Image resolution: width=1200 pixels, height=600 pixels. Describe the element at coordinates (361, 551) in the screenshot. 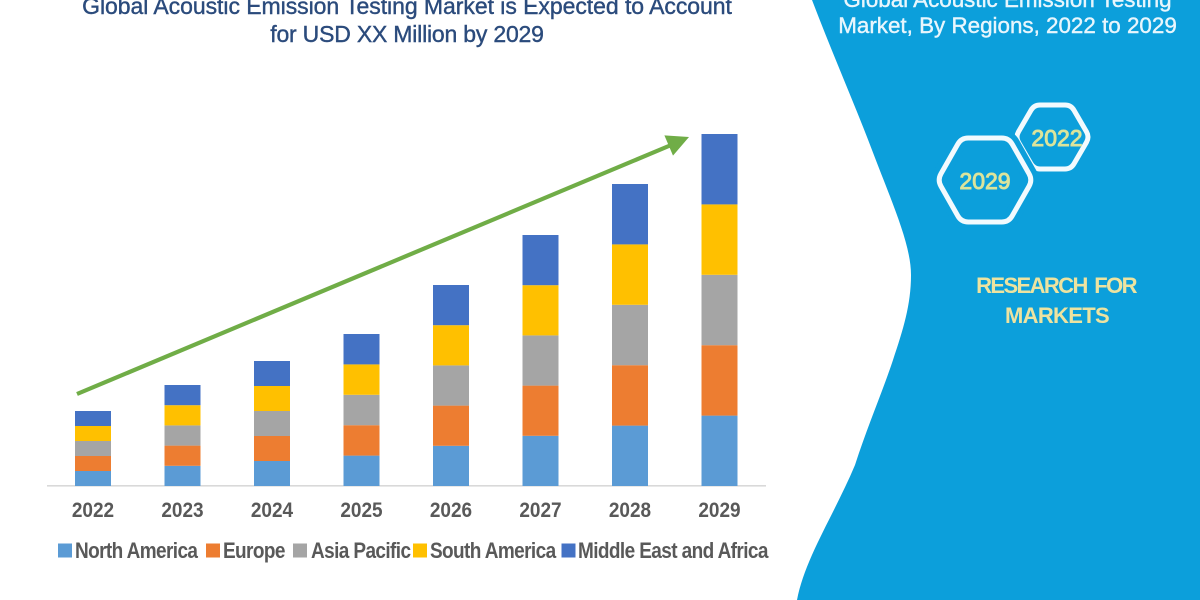

I see `svg-text: Asia Pacific` at that location.